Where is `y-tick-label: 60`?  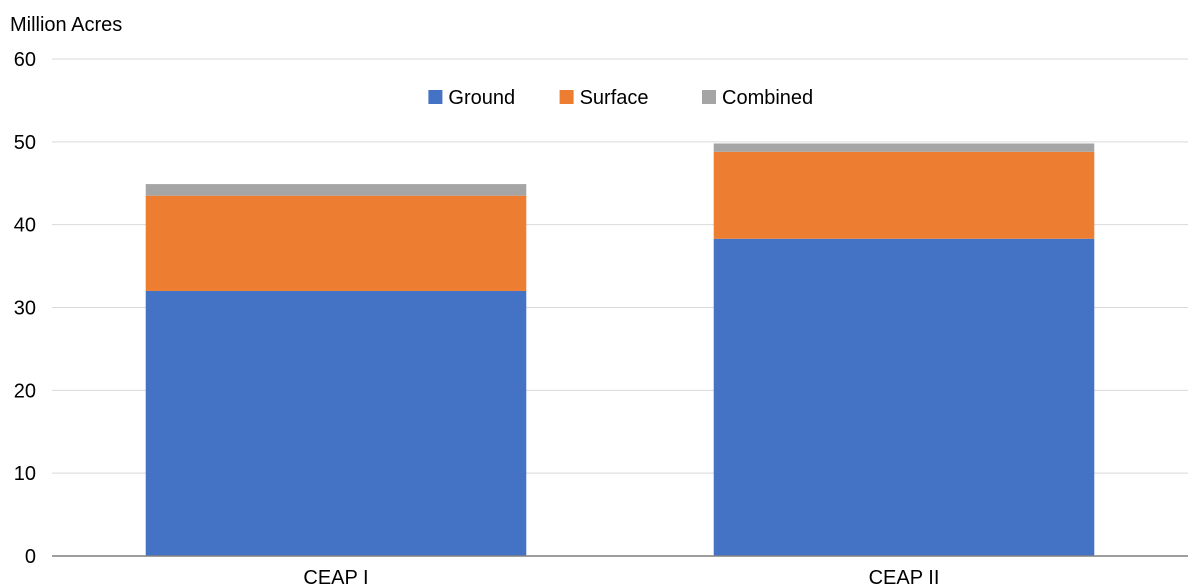 y-tick-label: 60 is located at coordinates (25, 60).